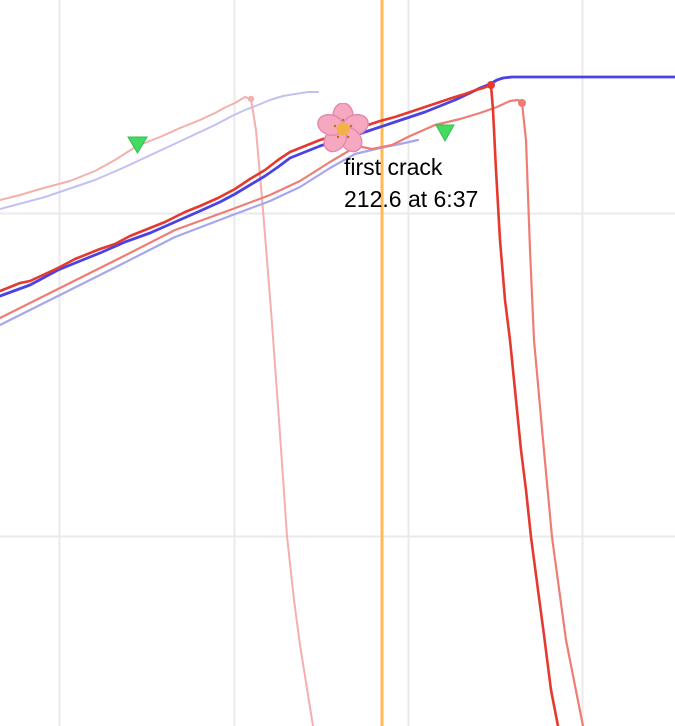  What do you see at coordinates (411, 199) in the screenshot?
I see `first-crack-value: 212.6 at 6:37` at bounding box center [411, 199].